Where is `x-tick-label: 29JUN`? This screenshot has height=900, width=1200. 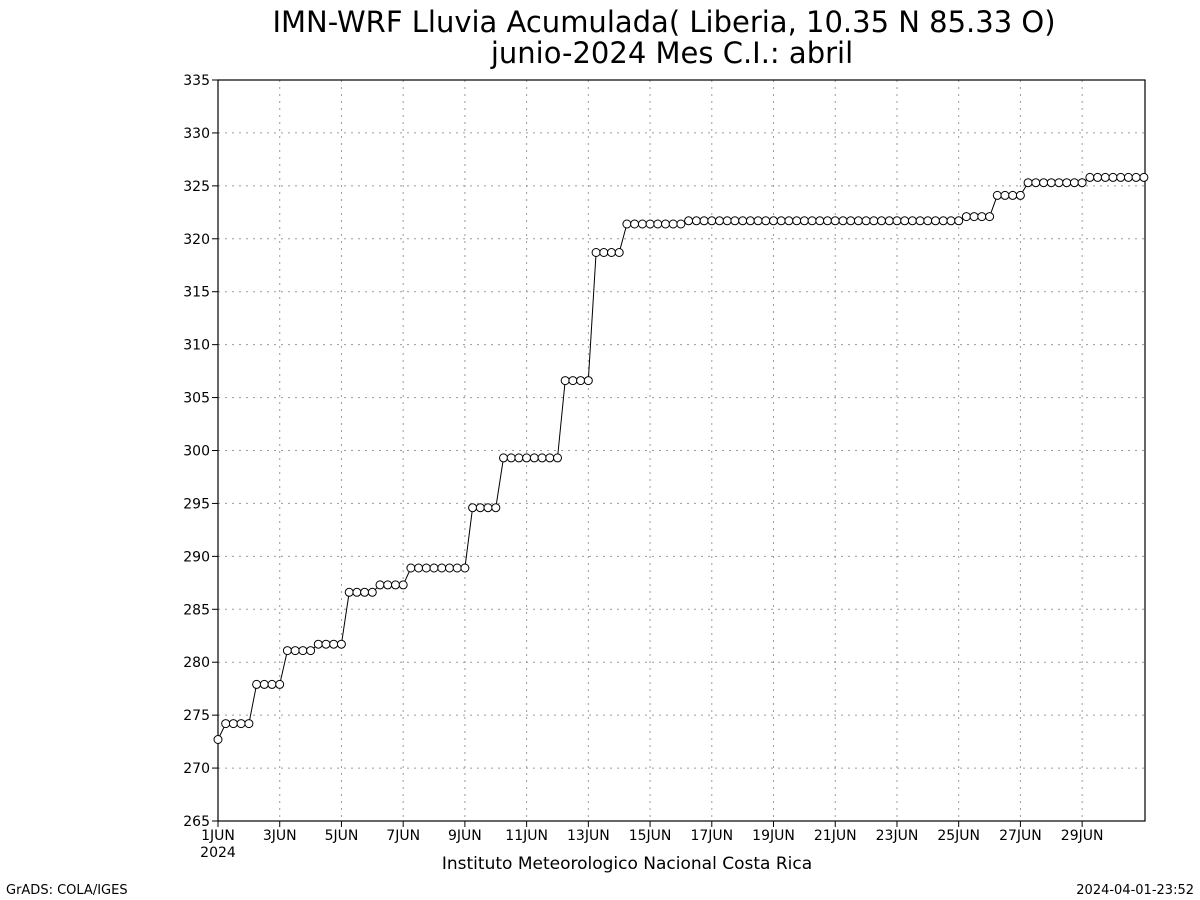 x-tick-label: 29JUN is located at coordinates (1082, 836).